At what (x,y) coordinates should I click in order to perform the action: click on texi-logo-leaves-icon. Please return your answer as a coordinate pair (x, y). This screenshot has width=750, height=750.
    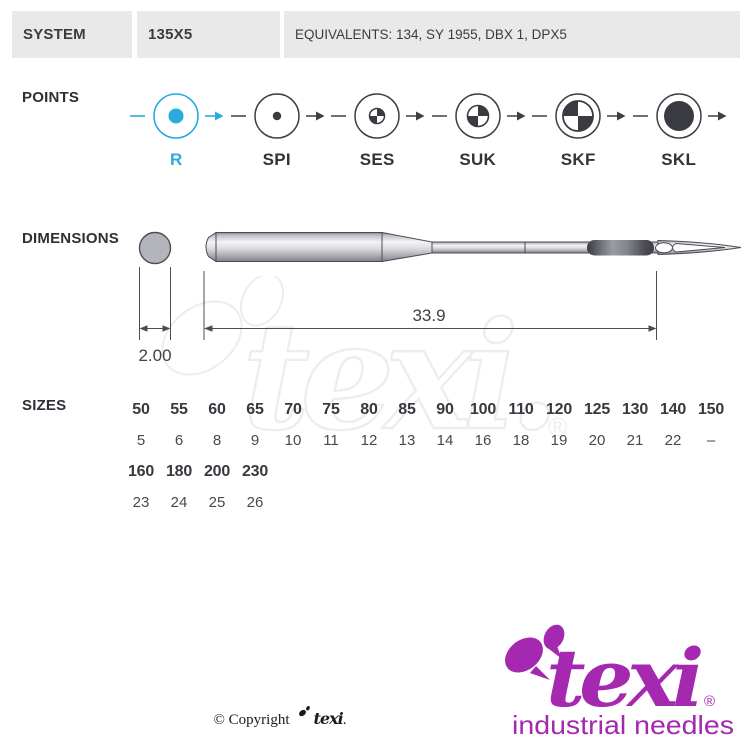
    Looking at the image, I should click on (535, 652).